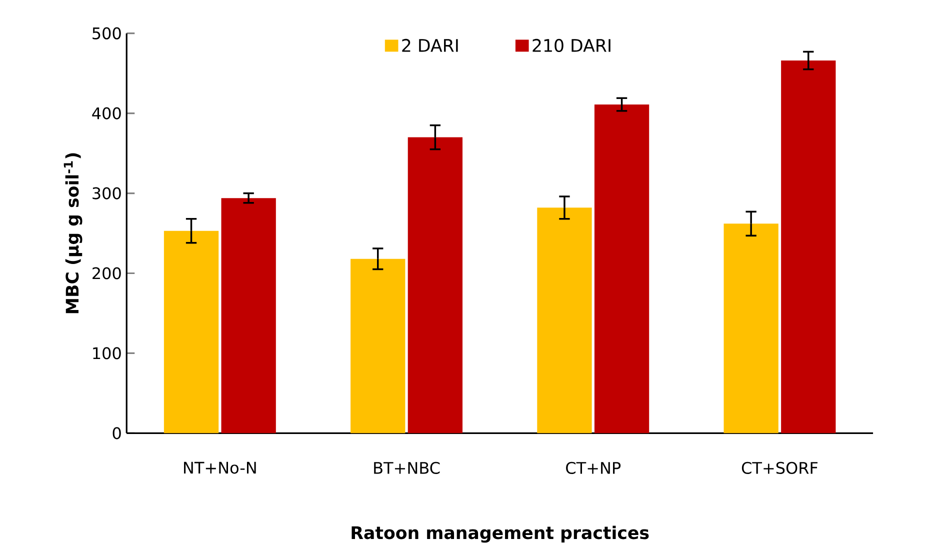 This screenshot has height=547, width=933. I want to click on legend-label: 210 DARI, so click(571, 45).